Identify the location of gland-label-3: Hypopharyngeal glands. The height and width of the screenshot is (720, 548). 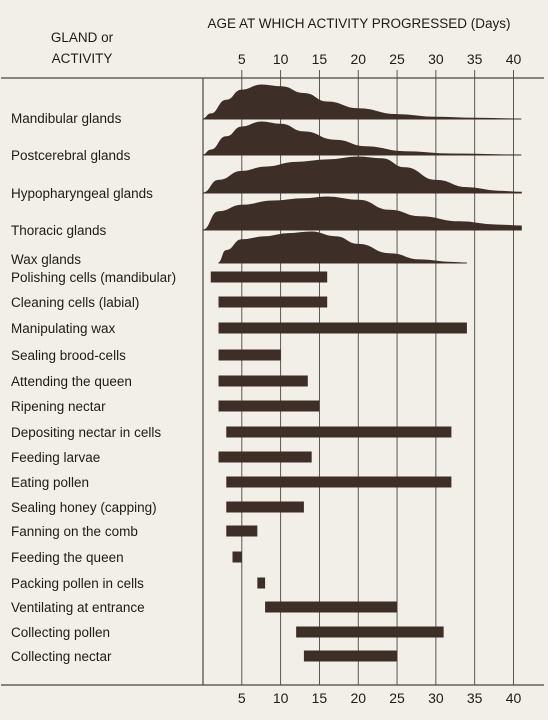
(82, 193).